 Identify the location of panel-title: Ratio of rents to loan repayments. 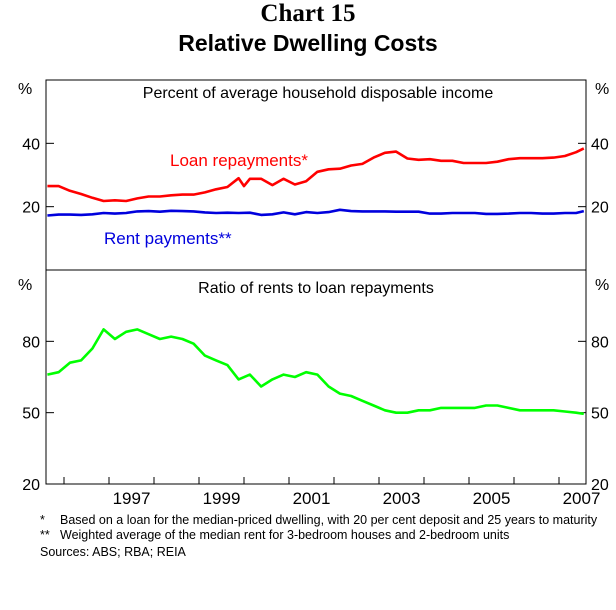
(316, 288).